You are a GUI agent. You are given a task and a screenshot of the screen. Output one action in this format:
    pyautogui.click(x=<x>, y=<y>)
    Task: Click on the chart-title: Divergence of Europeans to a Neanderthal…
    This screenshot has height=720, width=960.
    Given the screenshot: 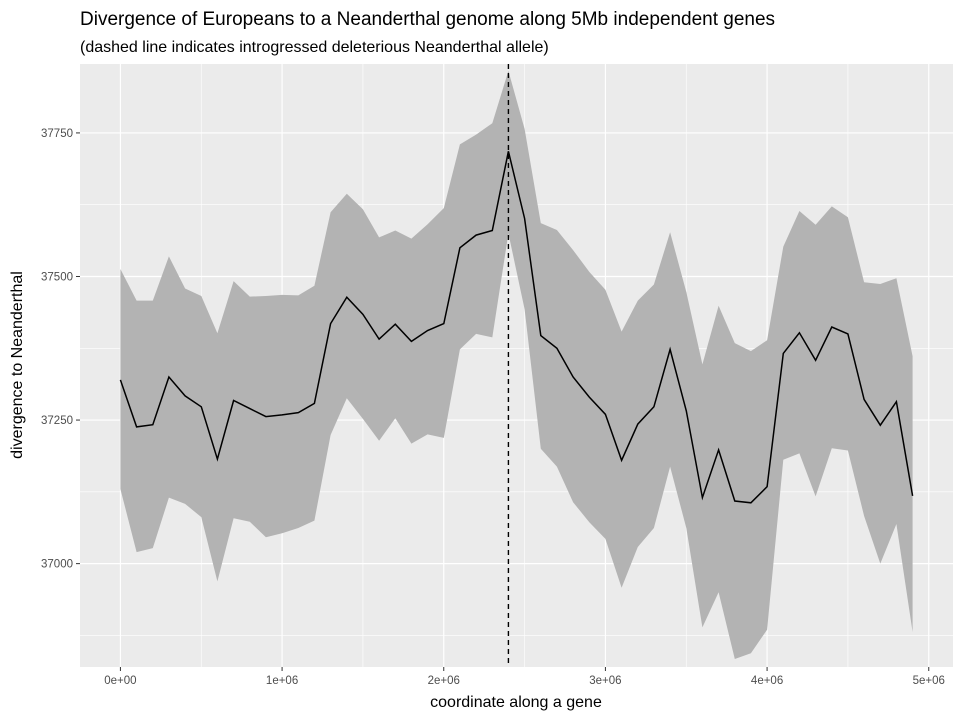 What is the action you would take?
    pyautogui.click(x=427, y=19)
    